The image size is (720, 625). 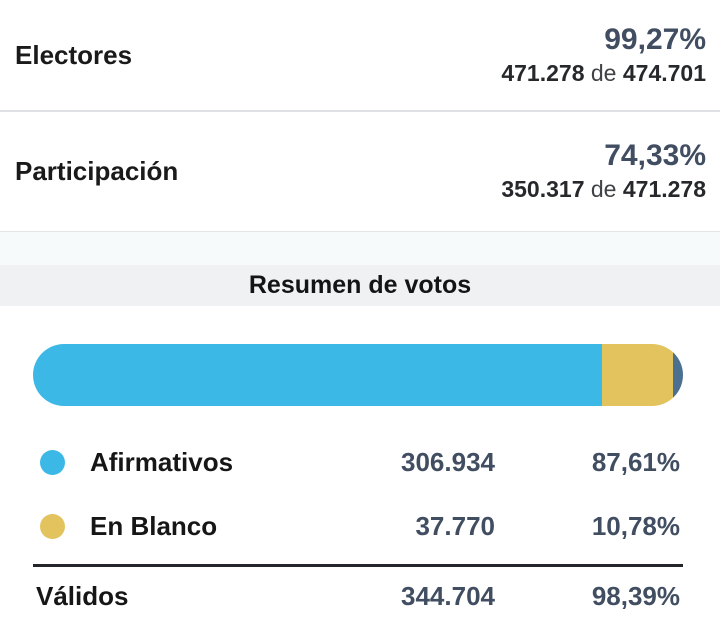 I want to click on electores-fraction: 471.278 de 474.701, so click(x=603, y=73).